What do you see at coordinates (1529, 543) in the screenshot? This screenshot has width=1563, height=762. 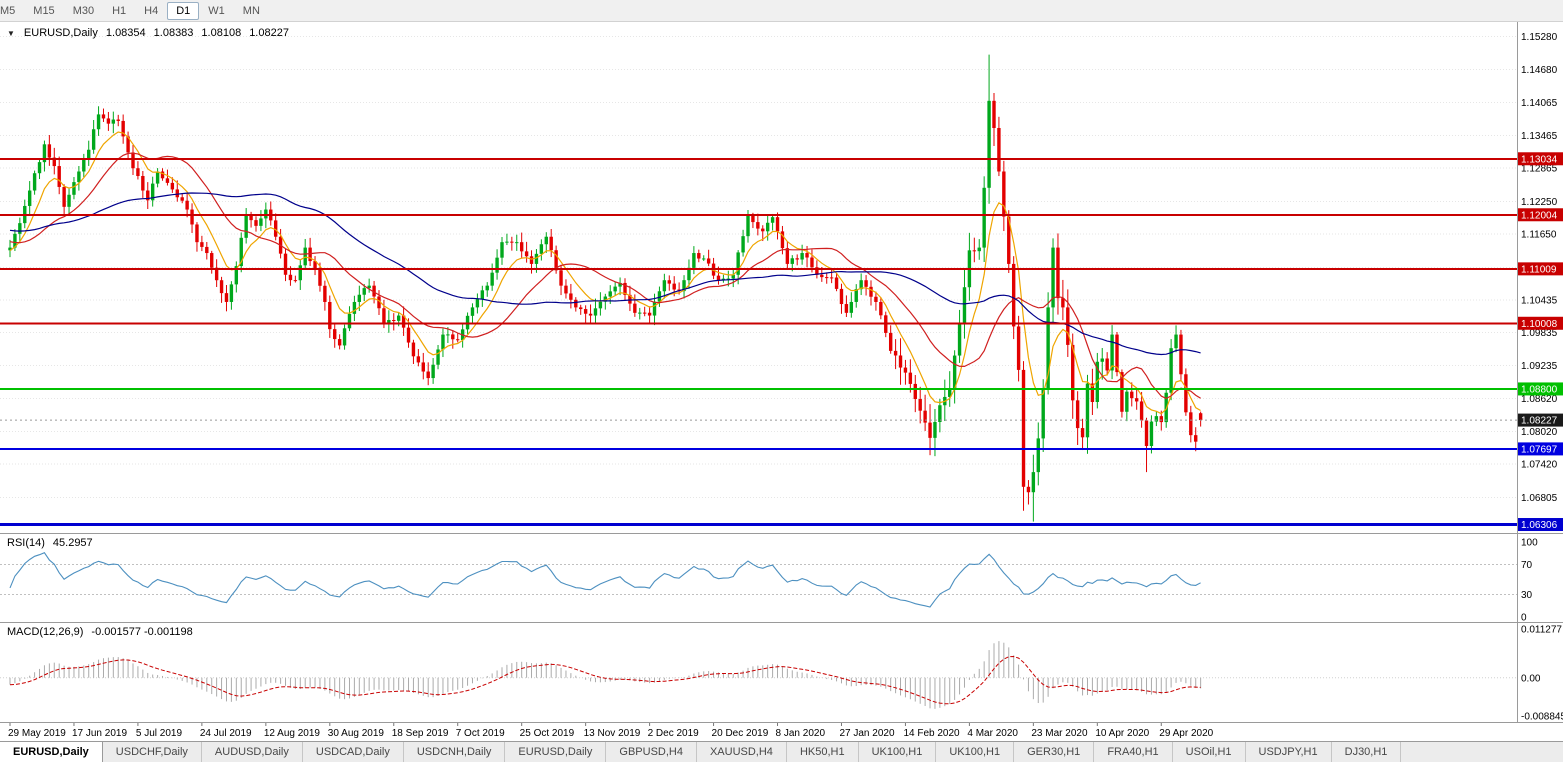 I see `svg-text: 100` at bounding box center [1529, 543].